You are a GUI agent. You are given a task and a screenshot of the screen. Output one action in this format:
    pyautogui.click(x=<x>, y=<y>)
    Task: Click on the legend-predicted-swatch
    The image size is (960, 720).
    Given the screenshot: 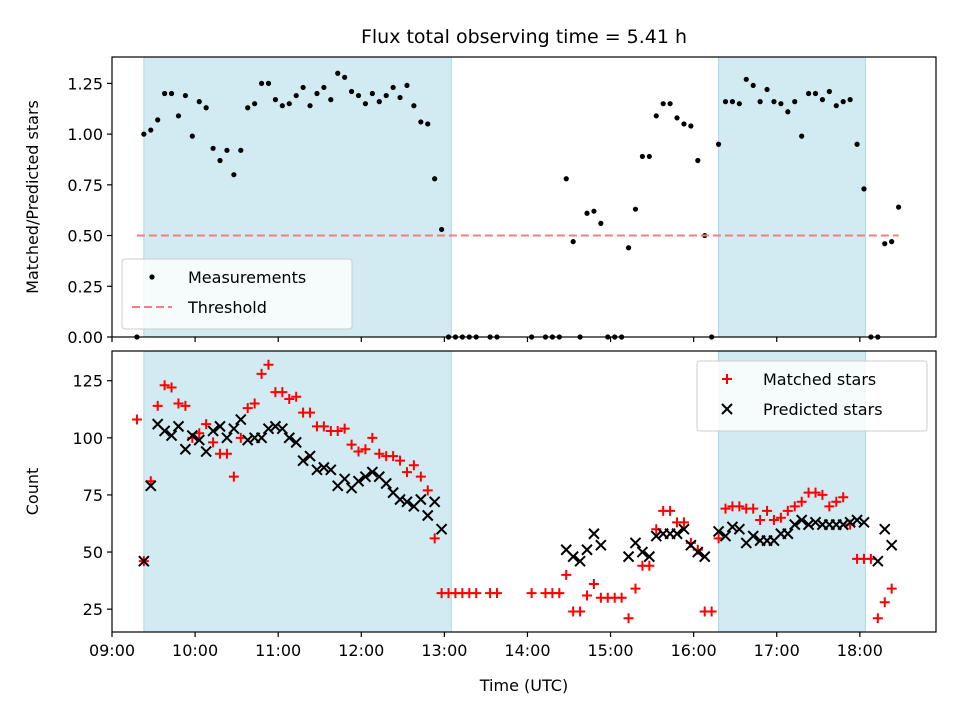 What is the action you would take?
    pyautogui.click(x=727, y=409)
    